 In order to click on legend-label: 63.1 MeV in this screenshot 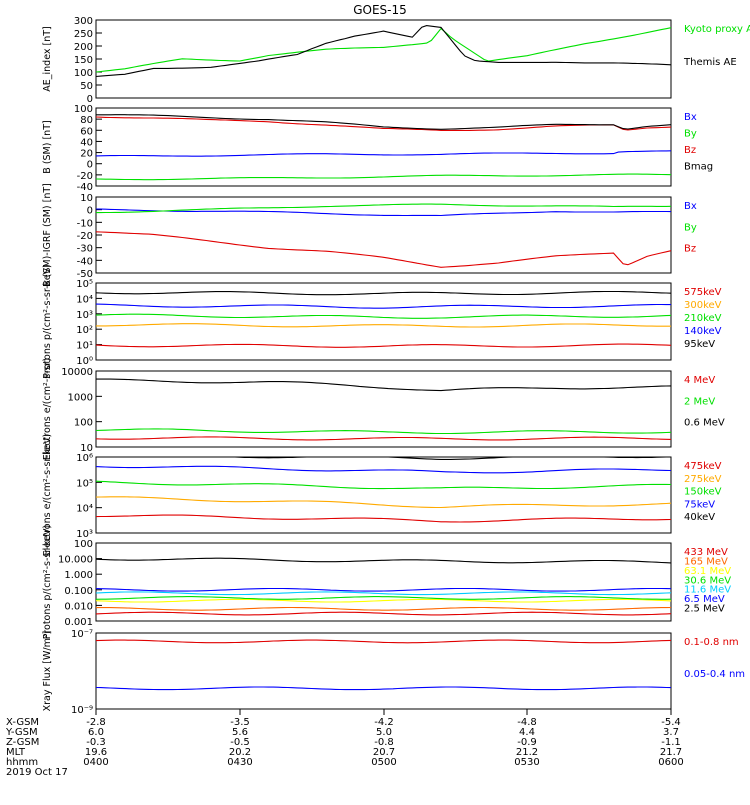, I will do `click(707, 571)`.